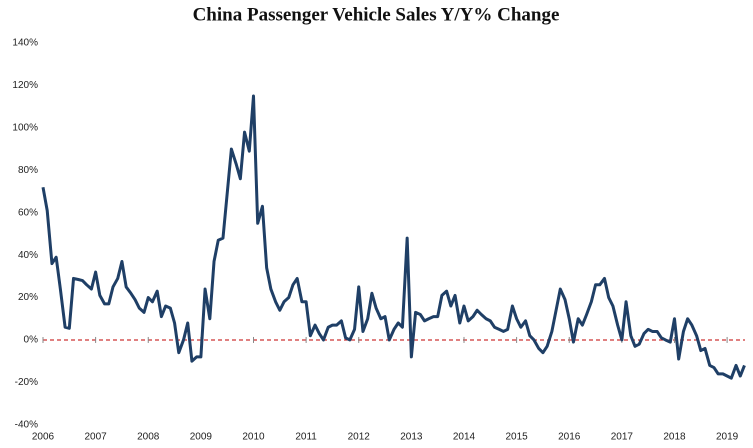 Image resolution: width=753 pixels, height=448 pixels. What do you see at coordinates (95, 437) in the screenshot?
I see `x-tick-label: 2007` at bounding box center [95, 437].